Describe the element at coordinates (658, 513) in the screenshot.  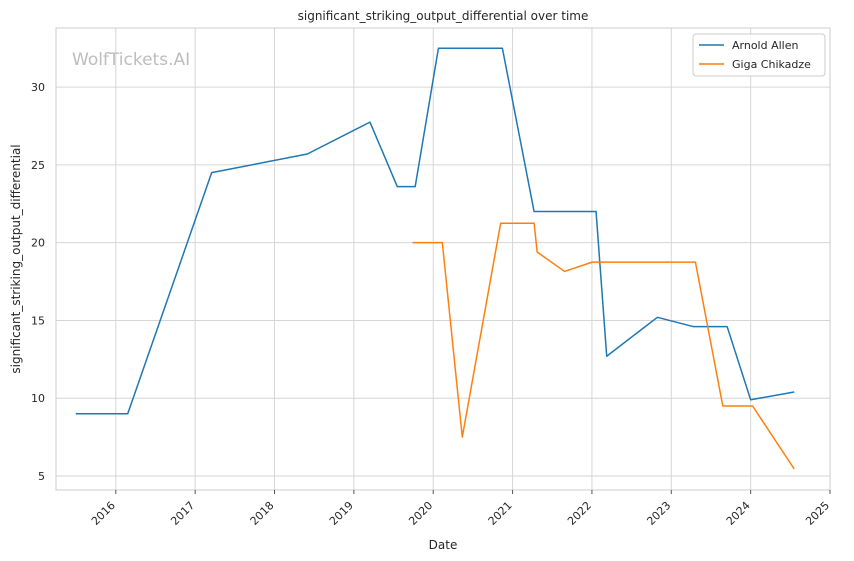
I see `x-tick-label: 2023` at that location.